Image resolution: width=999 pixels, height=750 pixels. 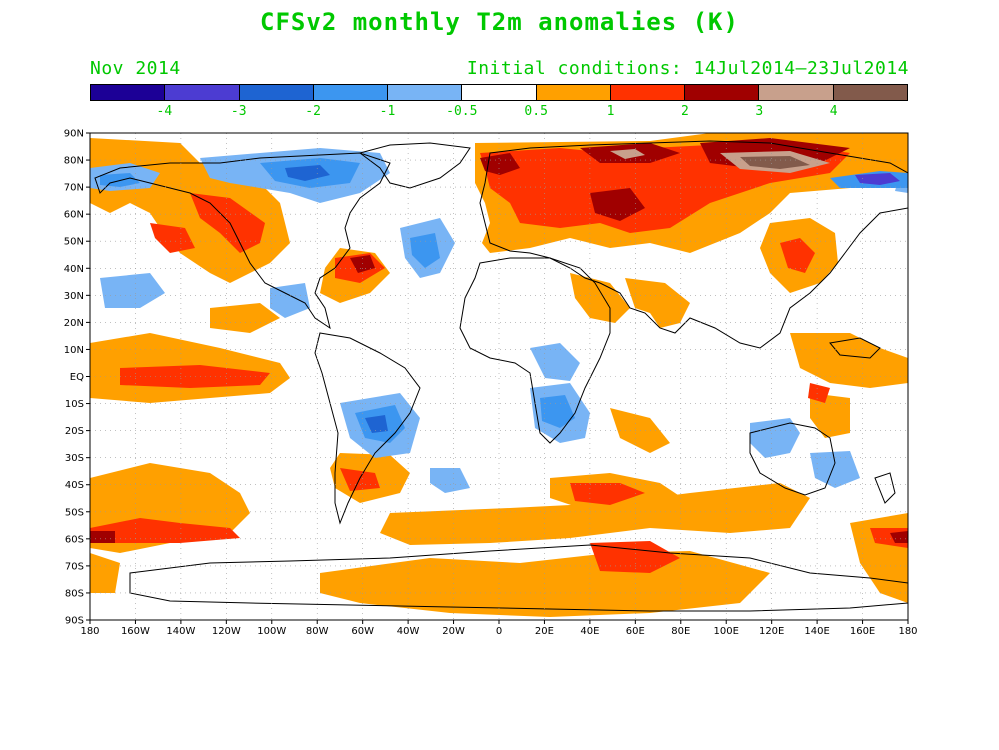 I want to click on y-tick-label: 30N, so click(x=74, y=296).